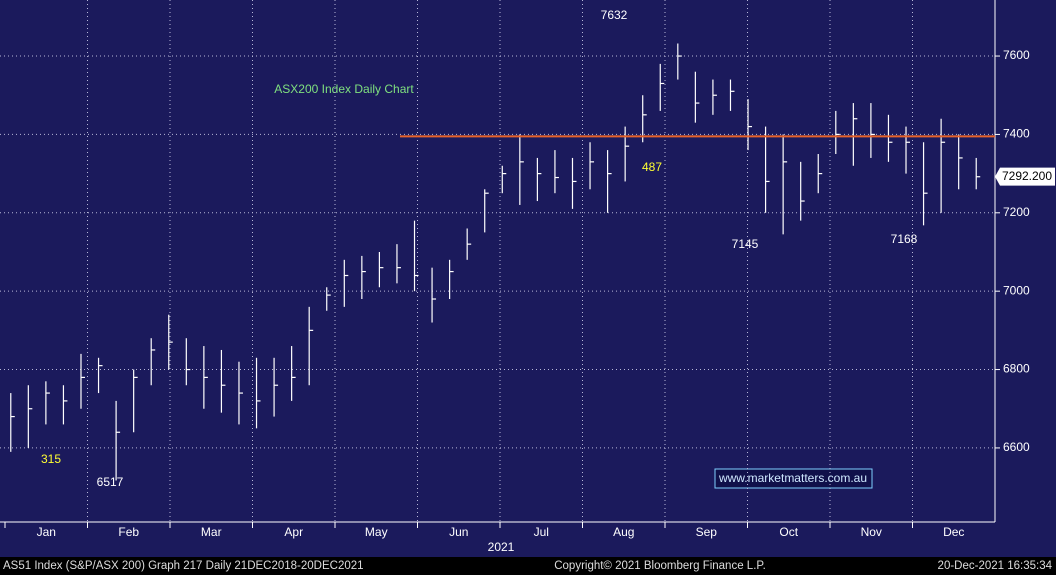 The height and width of the screenshot is (575, 1056). I want to click on x-tick-label: Oct, so click(788, 532).